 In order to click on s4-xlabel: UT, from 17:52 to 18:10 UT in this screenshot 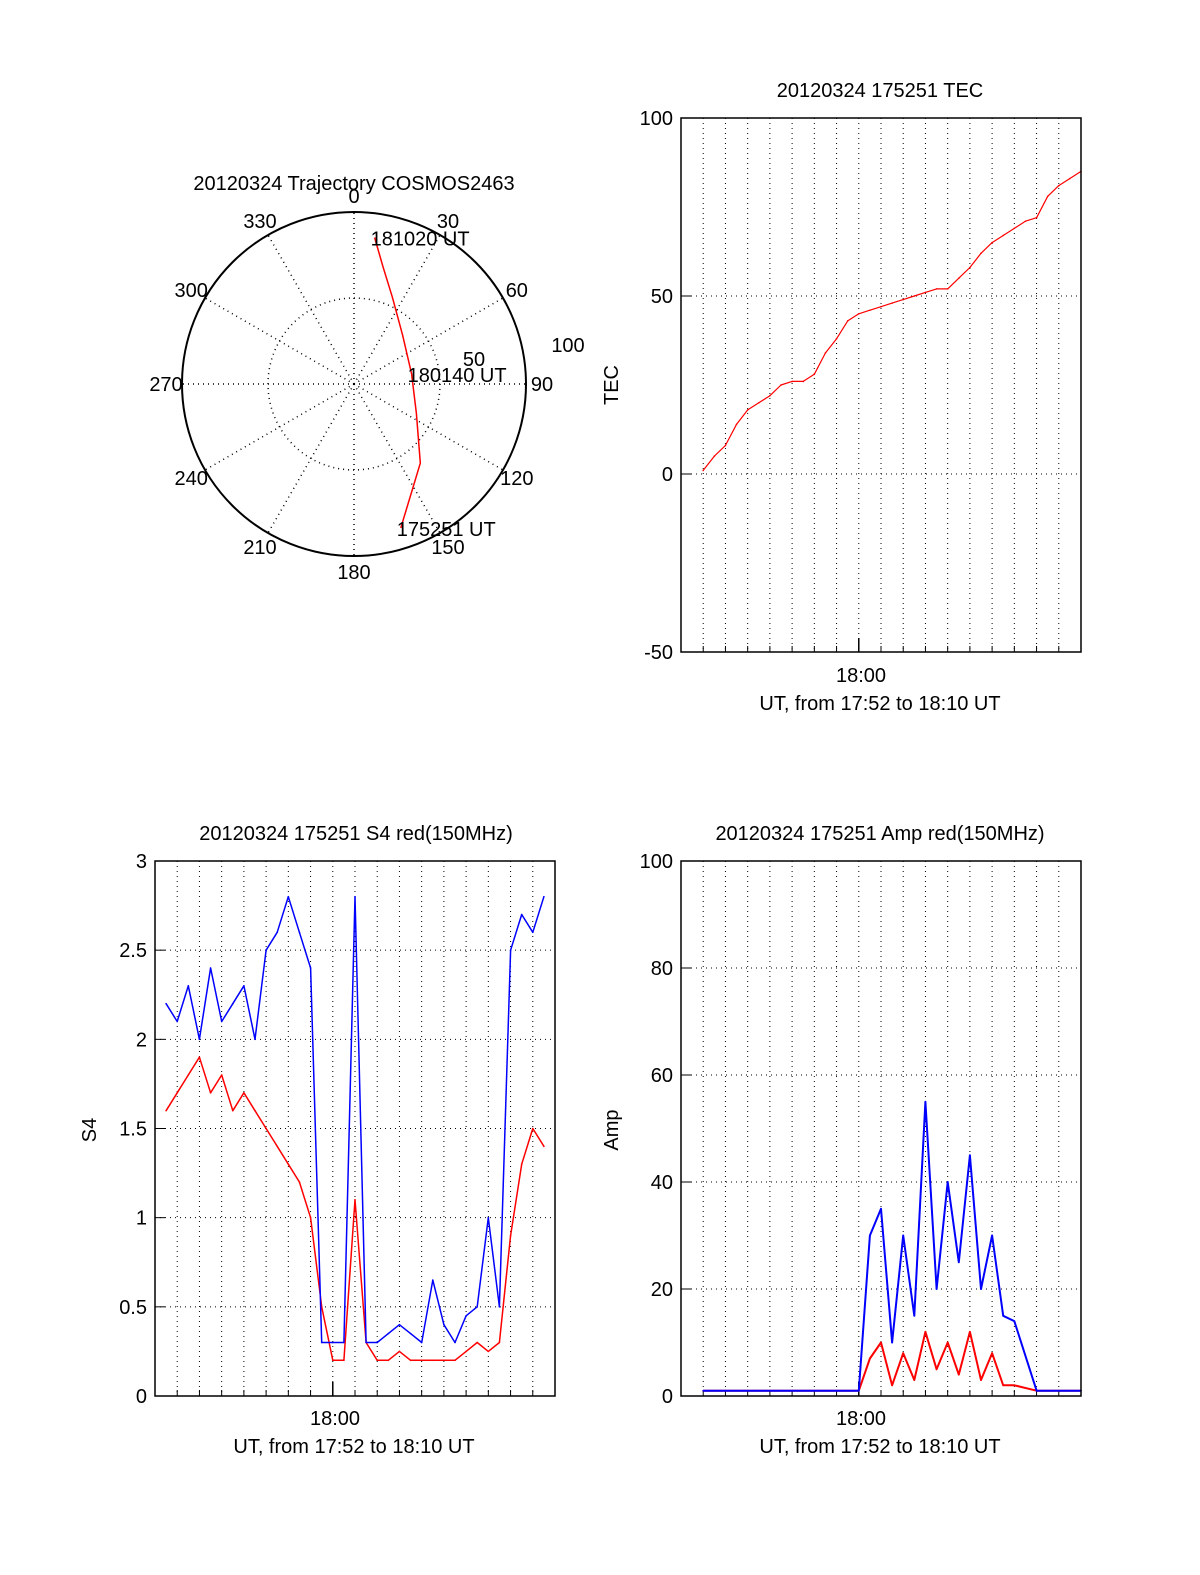, I will do `click(353, 1447)`.